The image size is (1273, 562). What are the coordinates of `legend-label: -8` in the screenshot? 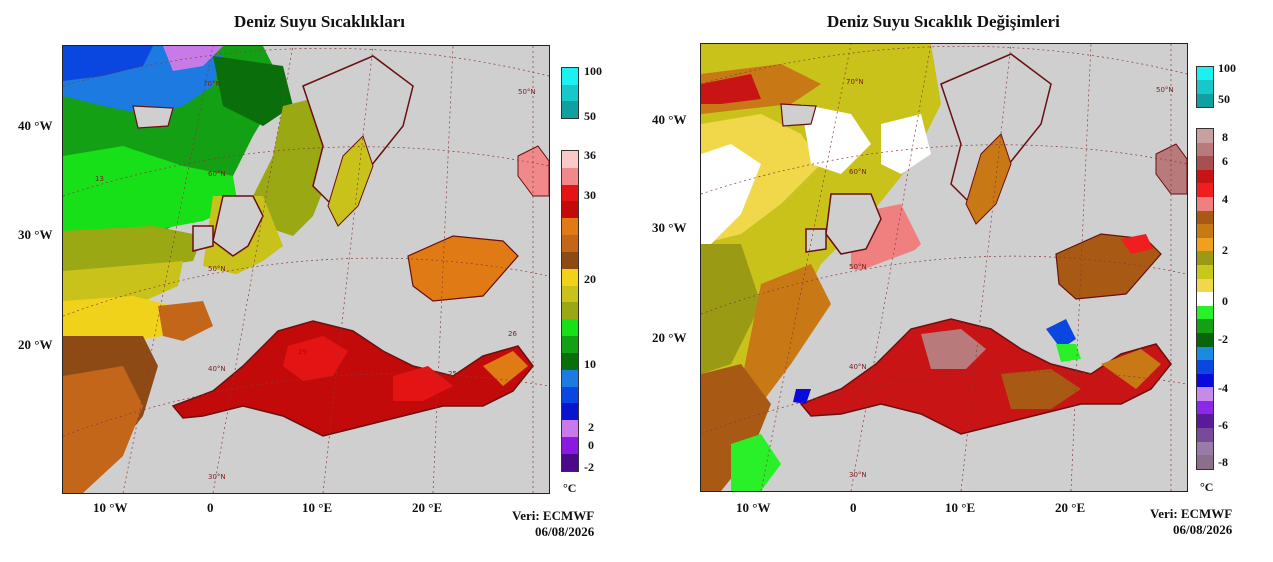 It's located at (1223, 462).